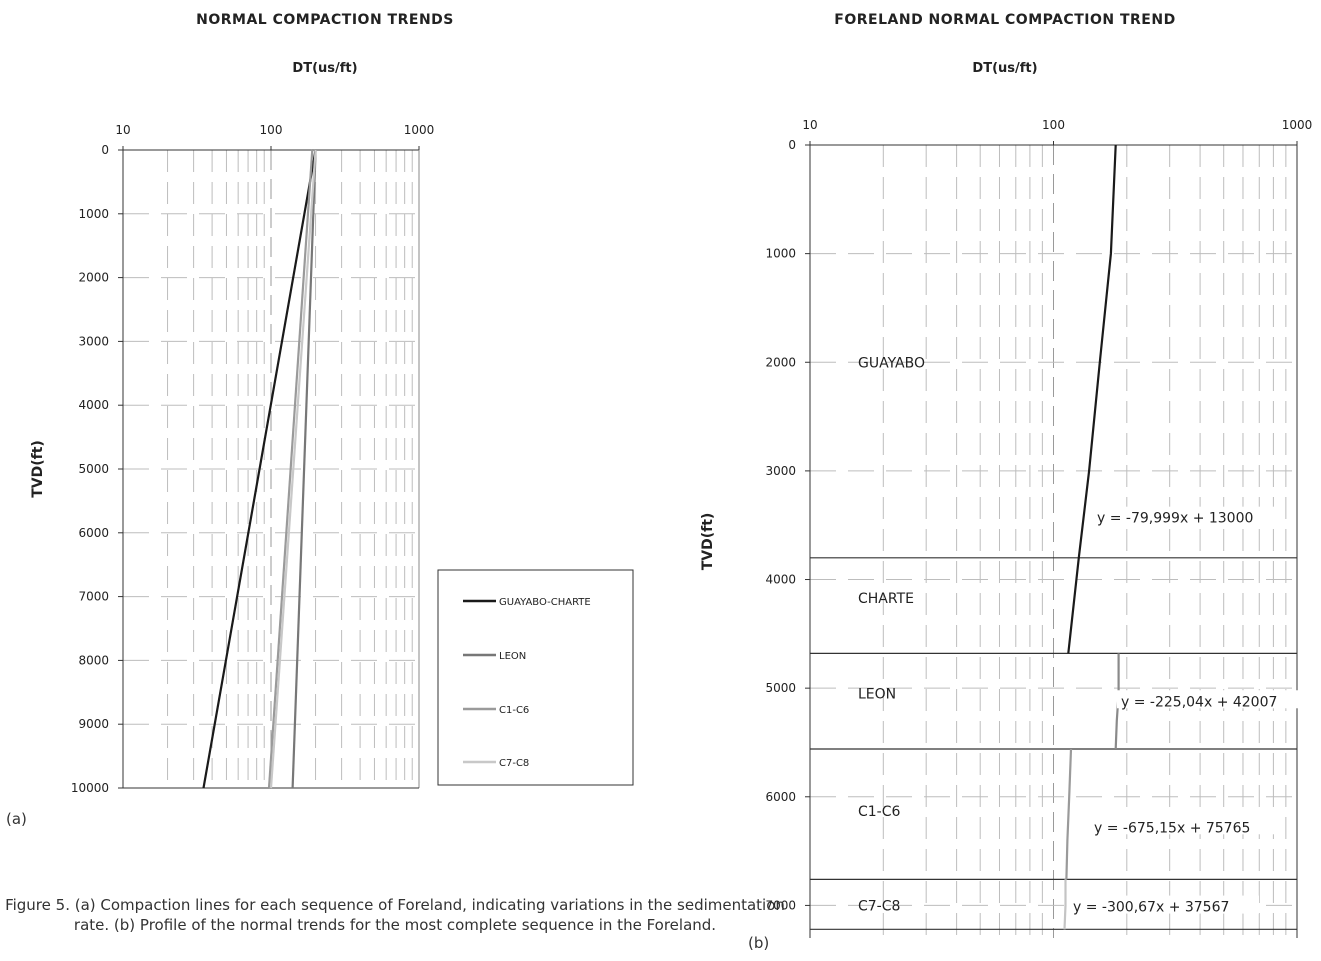 Image resolution: width=1321 pixels, height=961 pixels. What do you see at coordinates (514, 763) in the screenshot?
I see `legend-item-label: C7-C8` at bounding box center [514, 763].